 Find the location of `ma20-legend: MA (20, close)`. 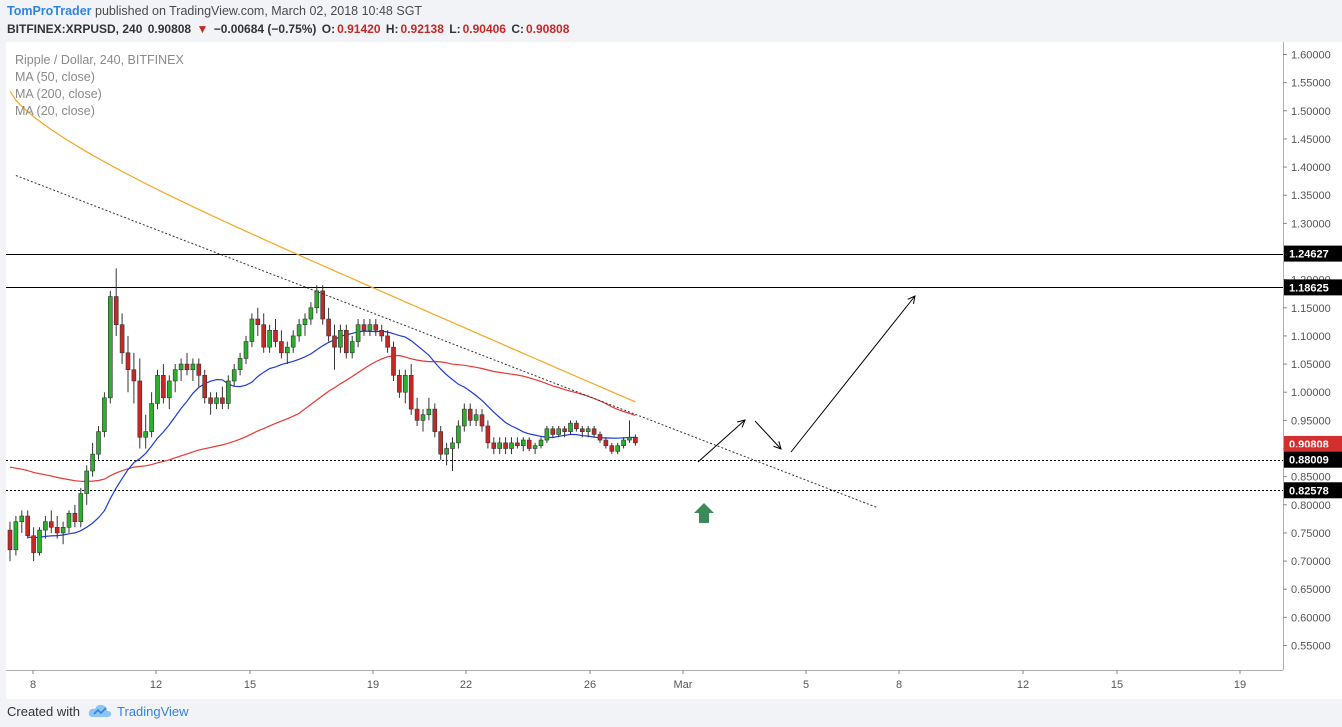

ma20-legend: MA (20, close) is located at coordinates (55, 111).